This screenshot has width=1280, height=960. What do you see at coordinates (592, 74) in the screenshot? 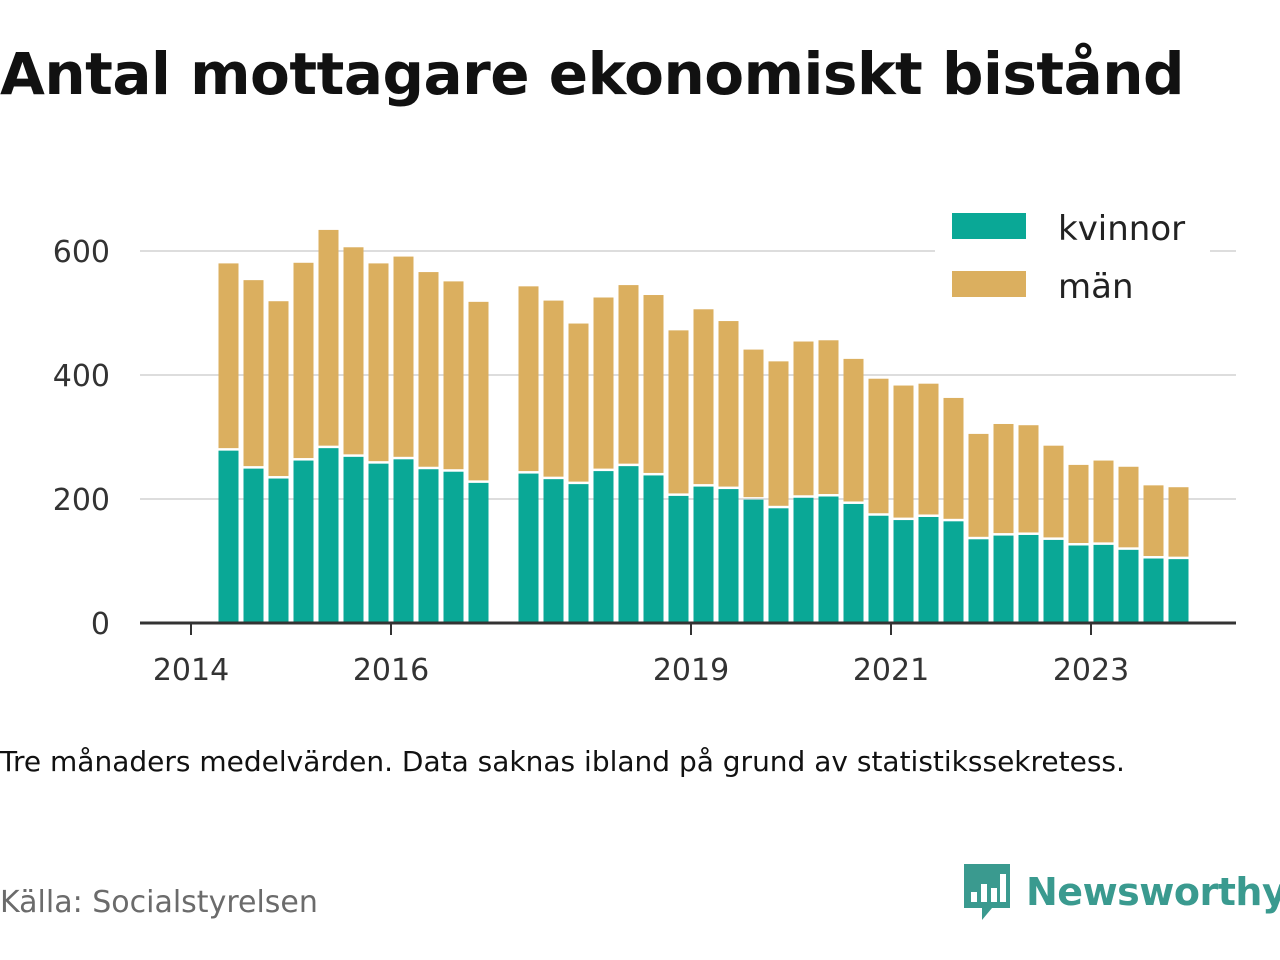
I see `chart-title: Antal mottagare ekonomiskt bistånd` at bounding box center [592, 74].